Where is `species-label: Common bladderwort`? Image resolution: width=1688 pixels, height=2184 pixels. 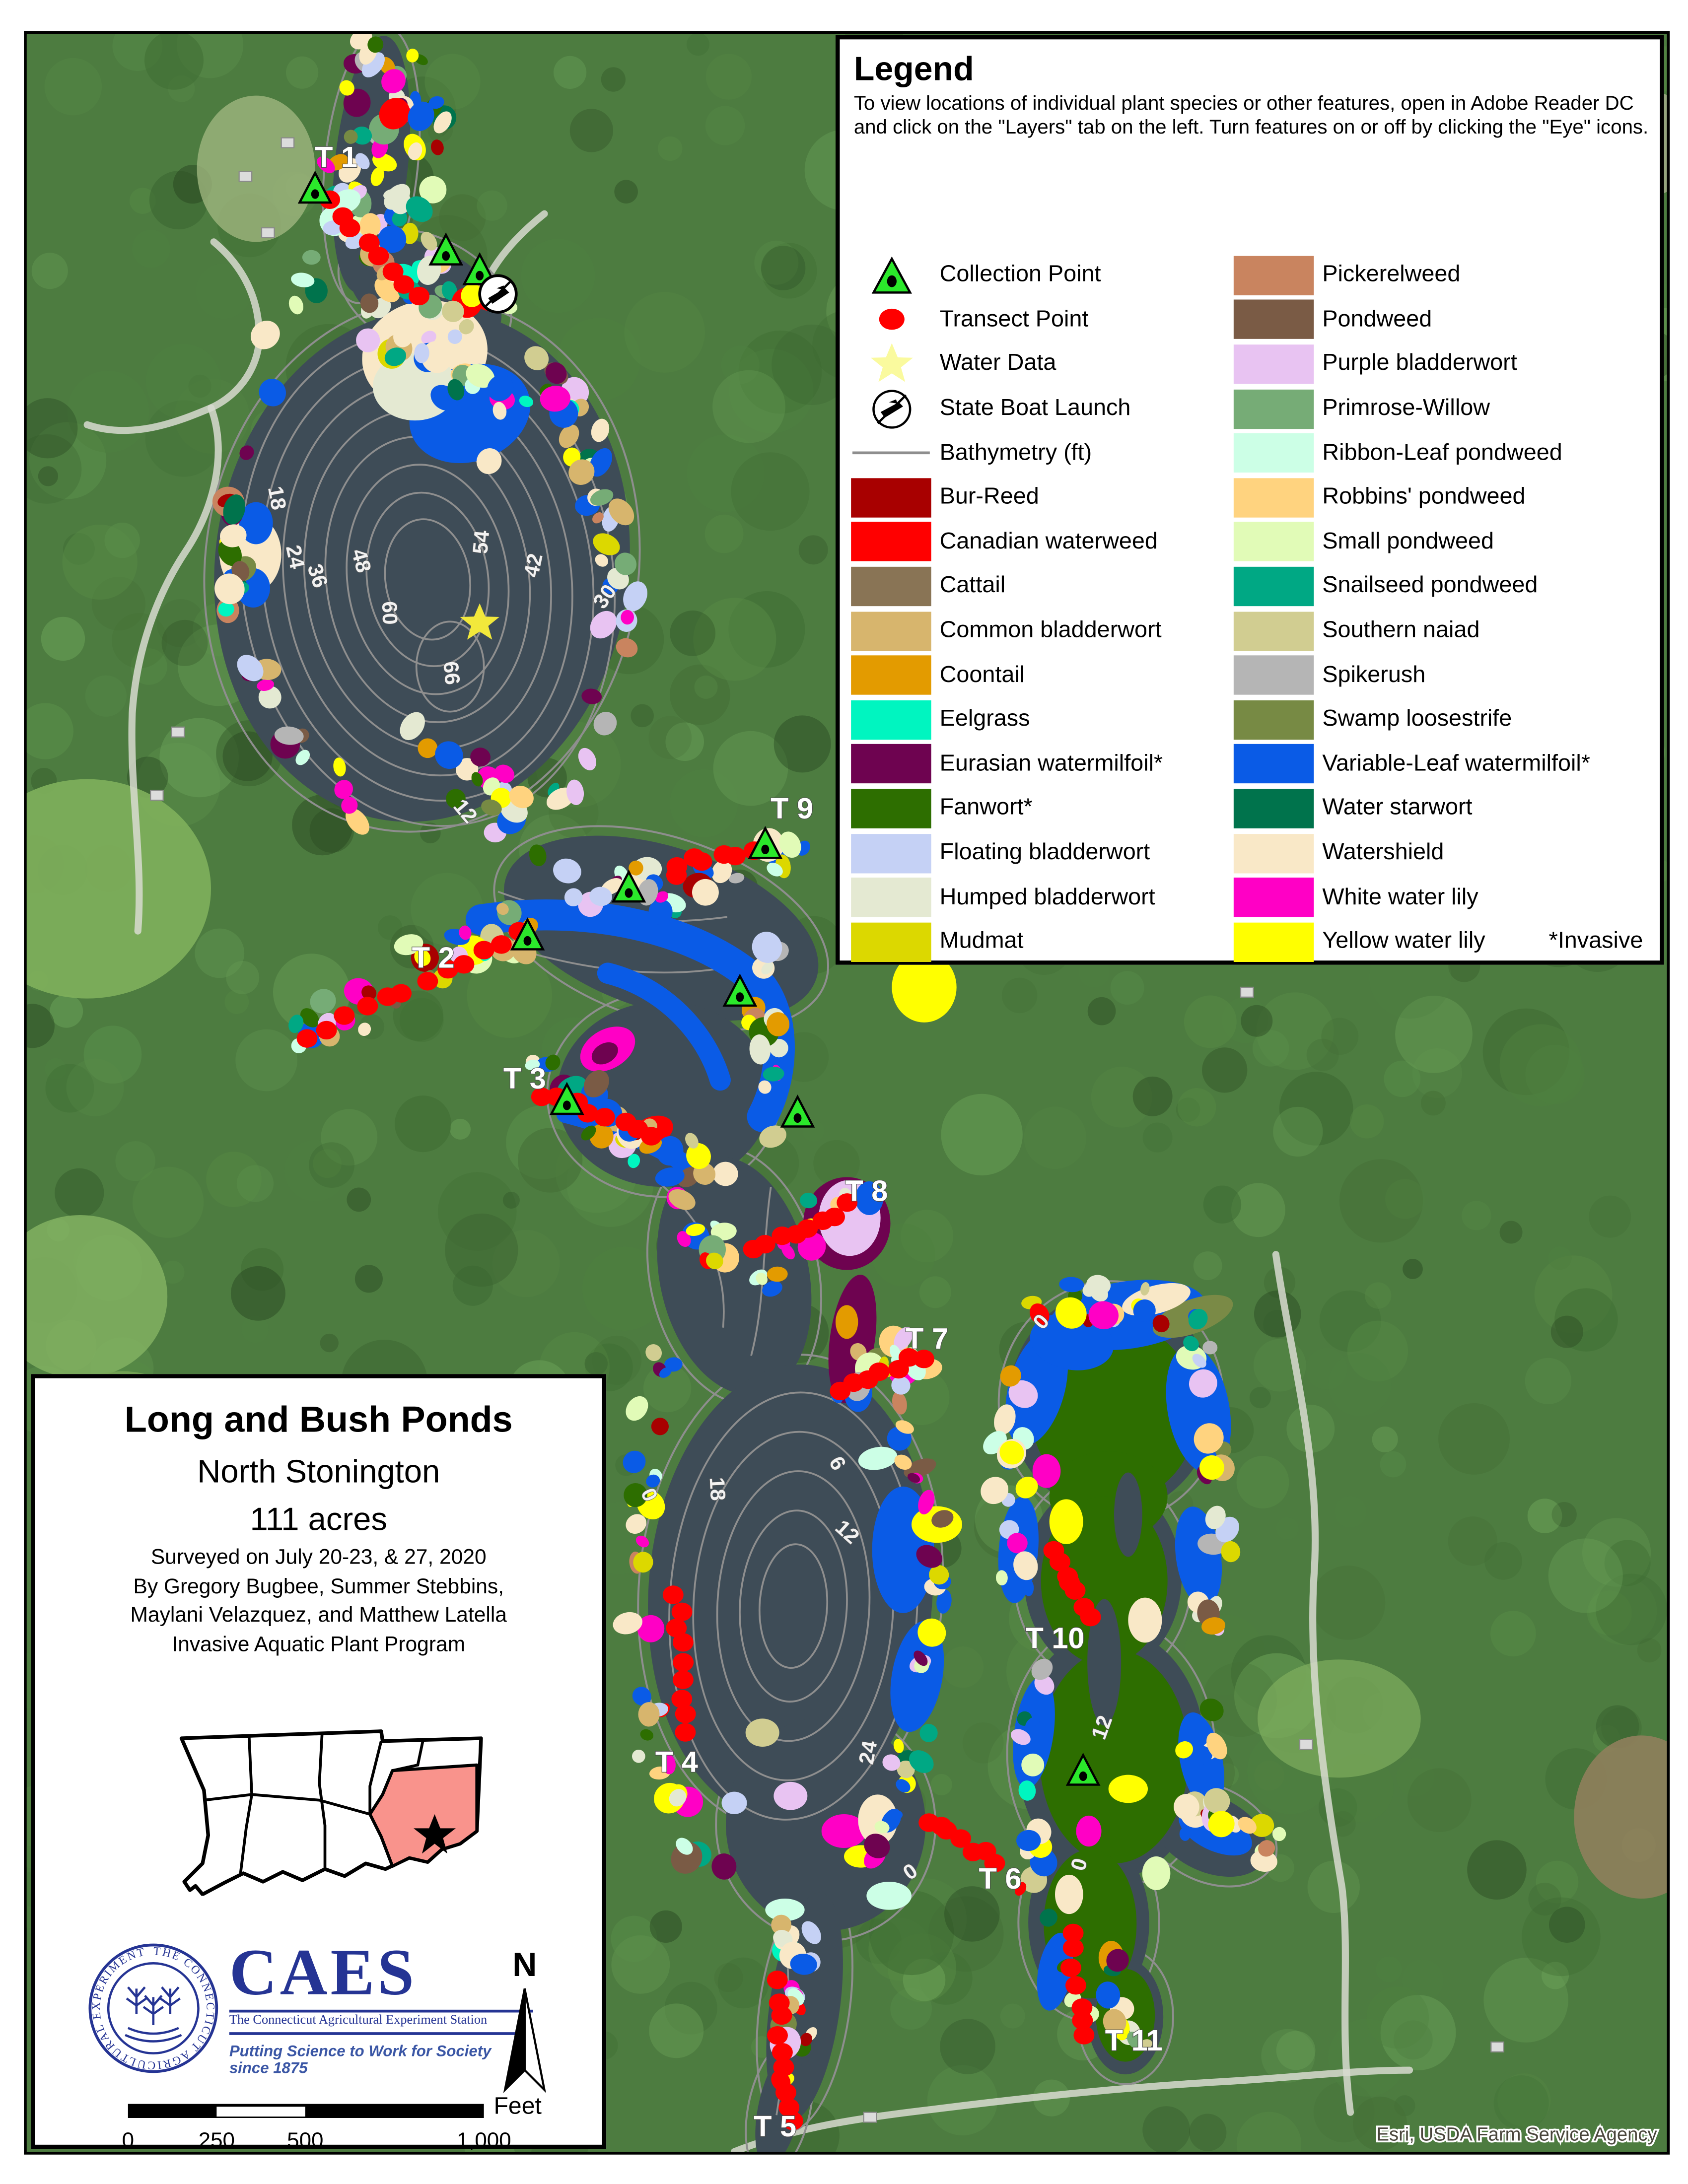 species-label: Common bladderwort is located at coordinates (1050, 630).